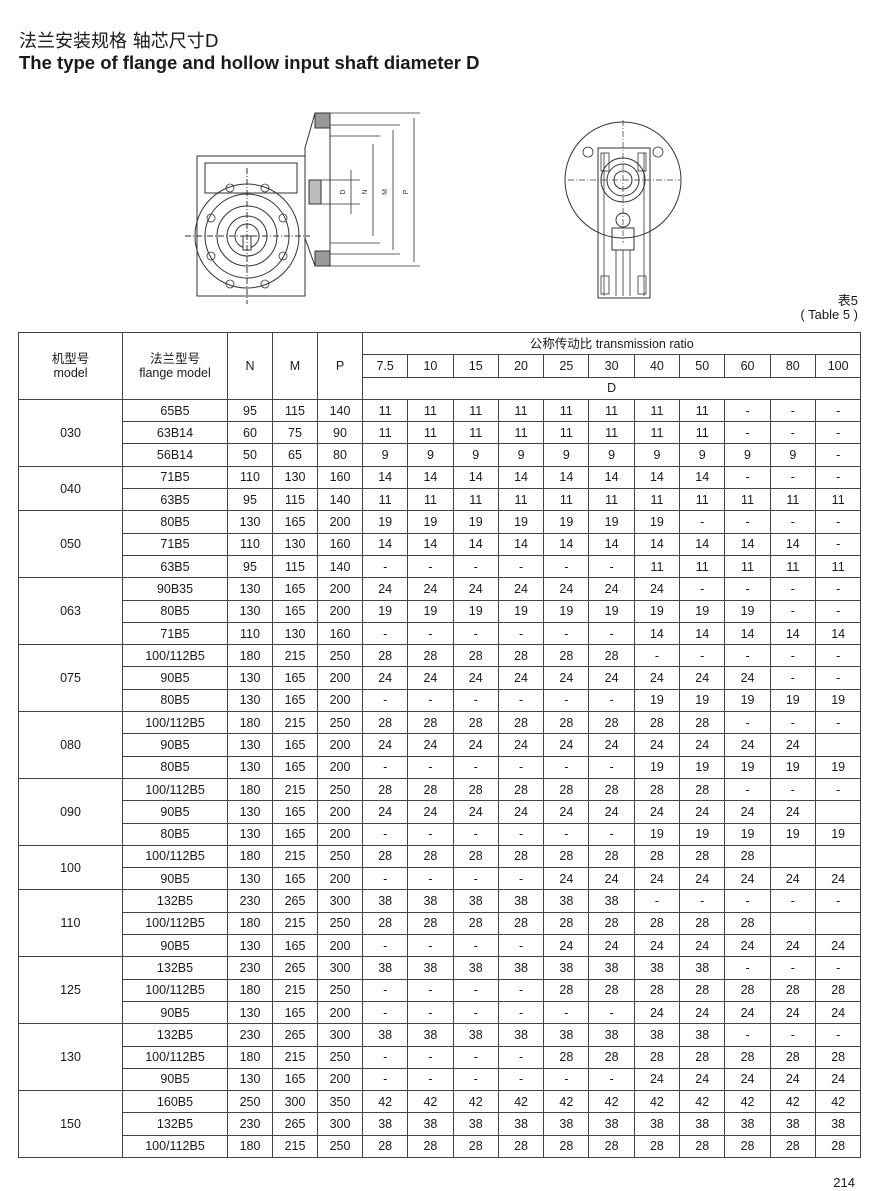 This screenshot has width=875, height=1191. I want to click on p-cell: 80, so click(340, 455).